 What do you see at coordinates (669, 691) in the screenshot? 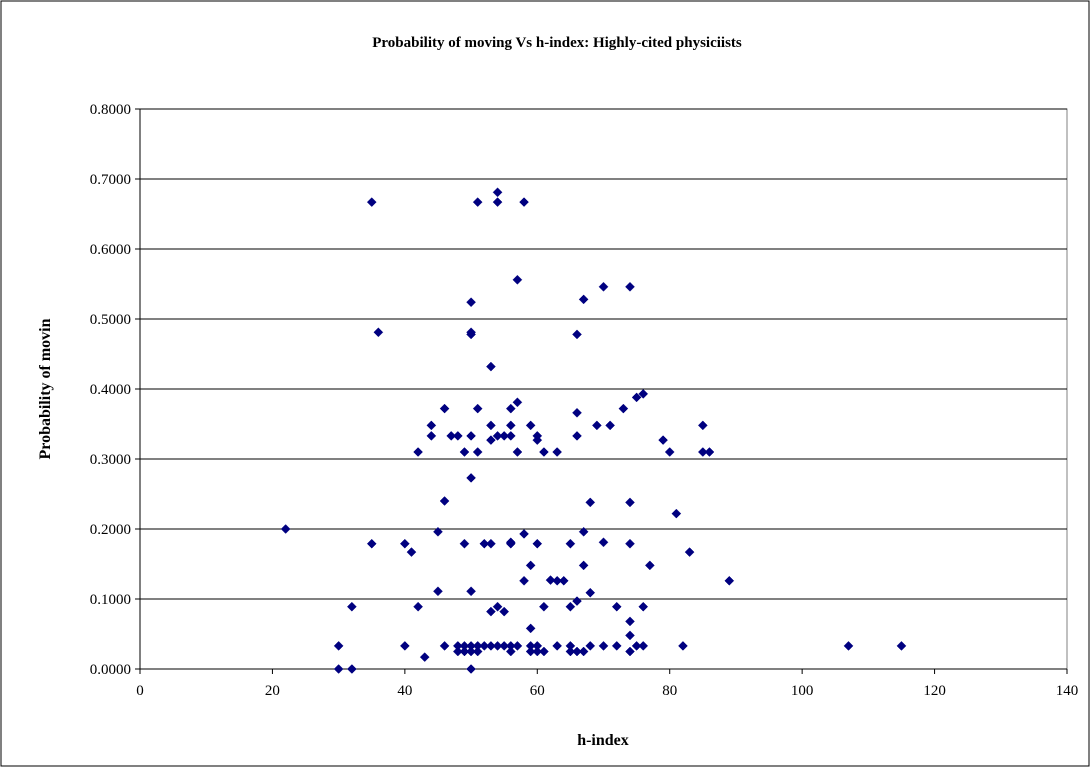
I see `x-tick-label: 80` at bounding box center [669, 691].